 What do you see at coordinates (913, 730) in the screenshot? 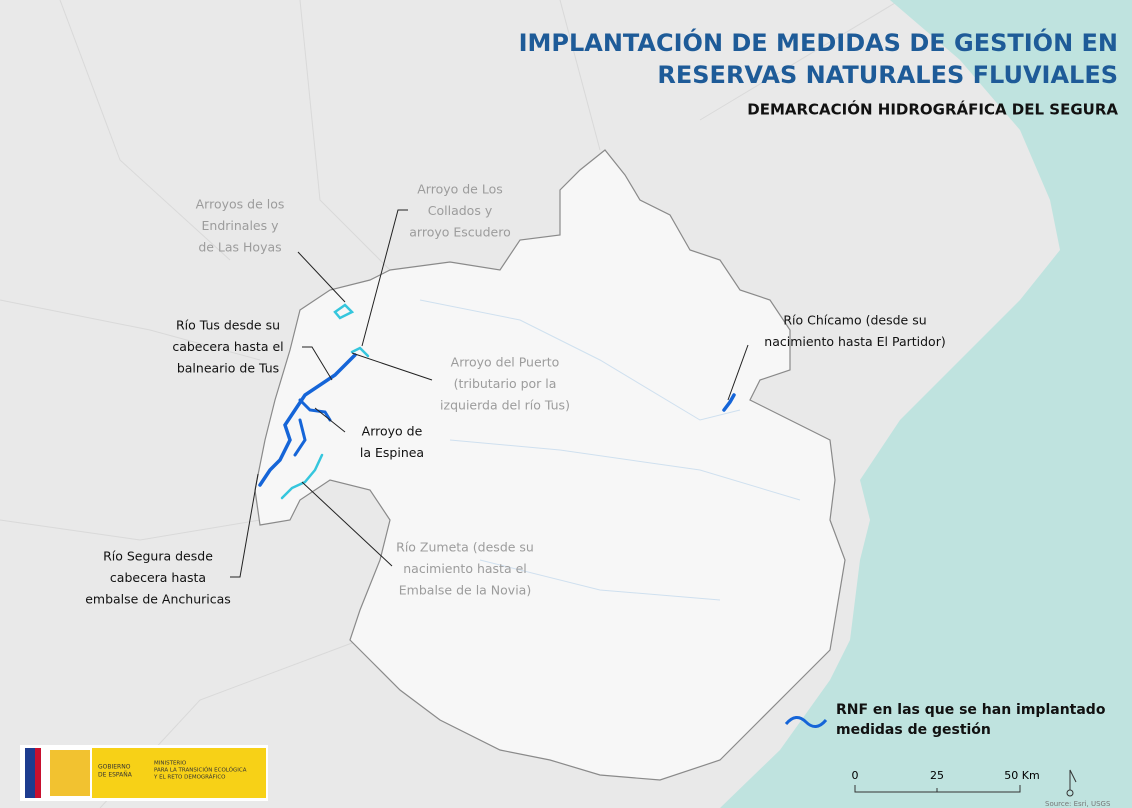
I see `legend-text: medidas de gestión` at bounding box center [913, 730].